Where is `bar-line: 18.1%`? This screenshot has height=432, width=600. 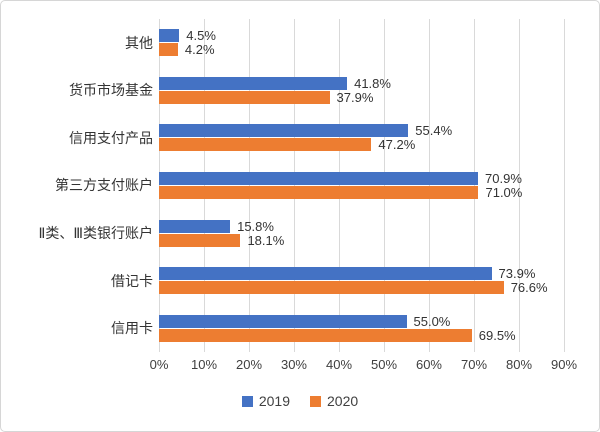
bar-line: 18.1% is located at coordinates (361, 240).